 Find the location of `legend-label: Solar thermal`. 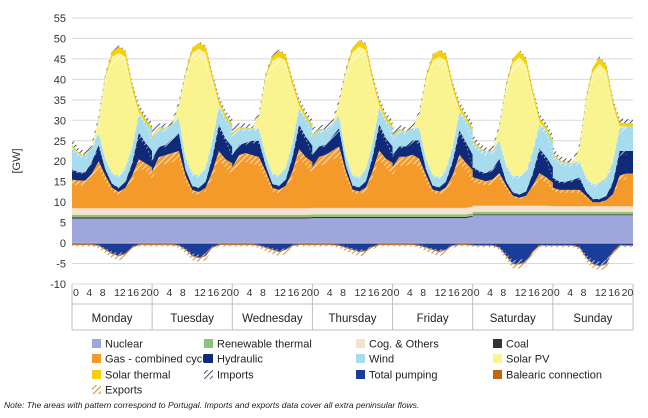

legend-label: Solar thermal is located at coordinates (137, 376).